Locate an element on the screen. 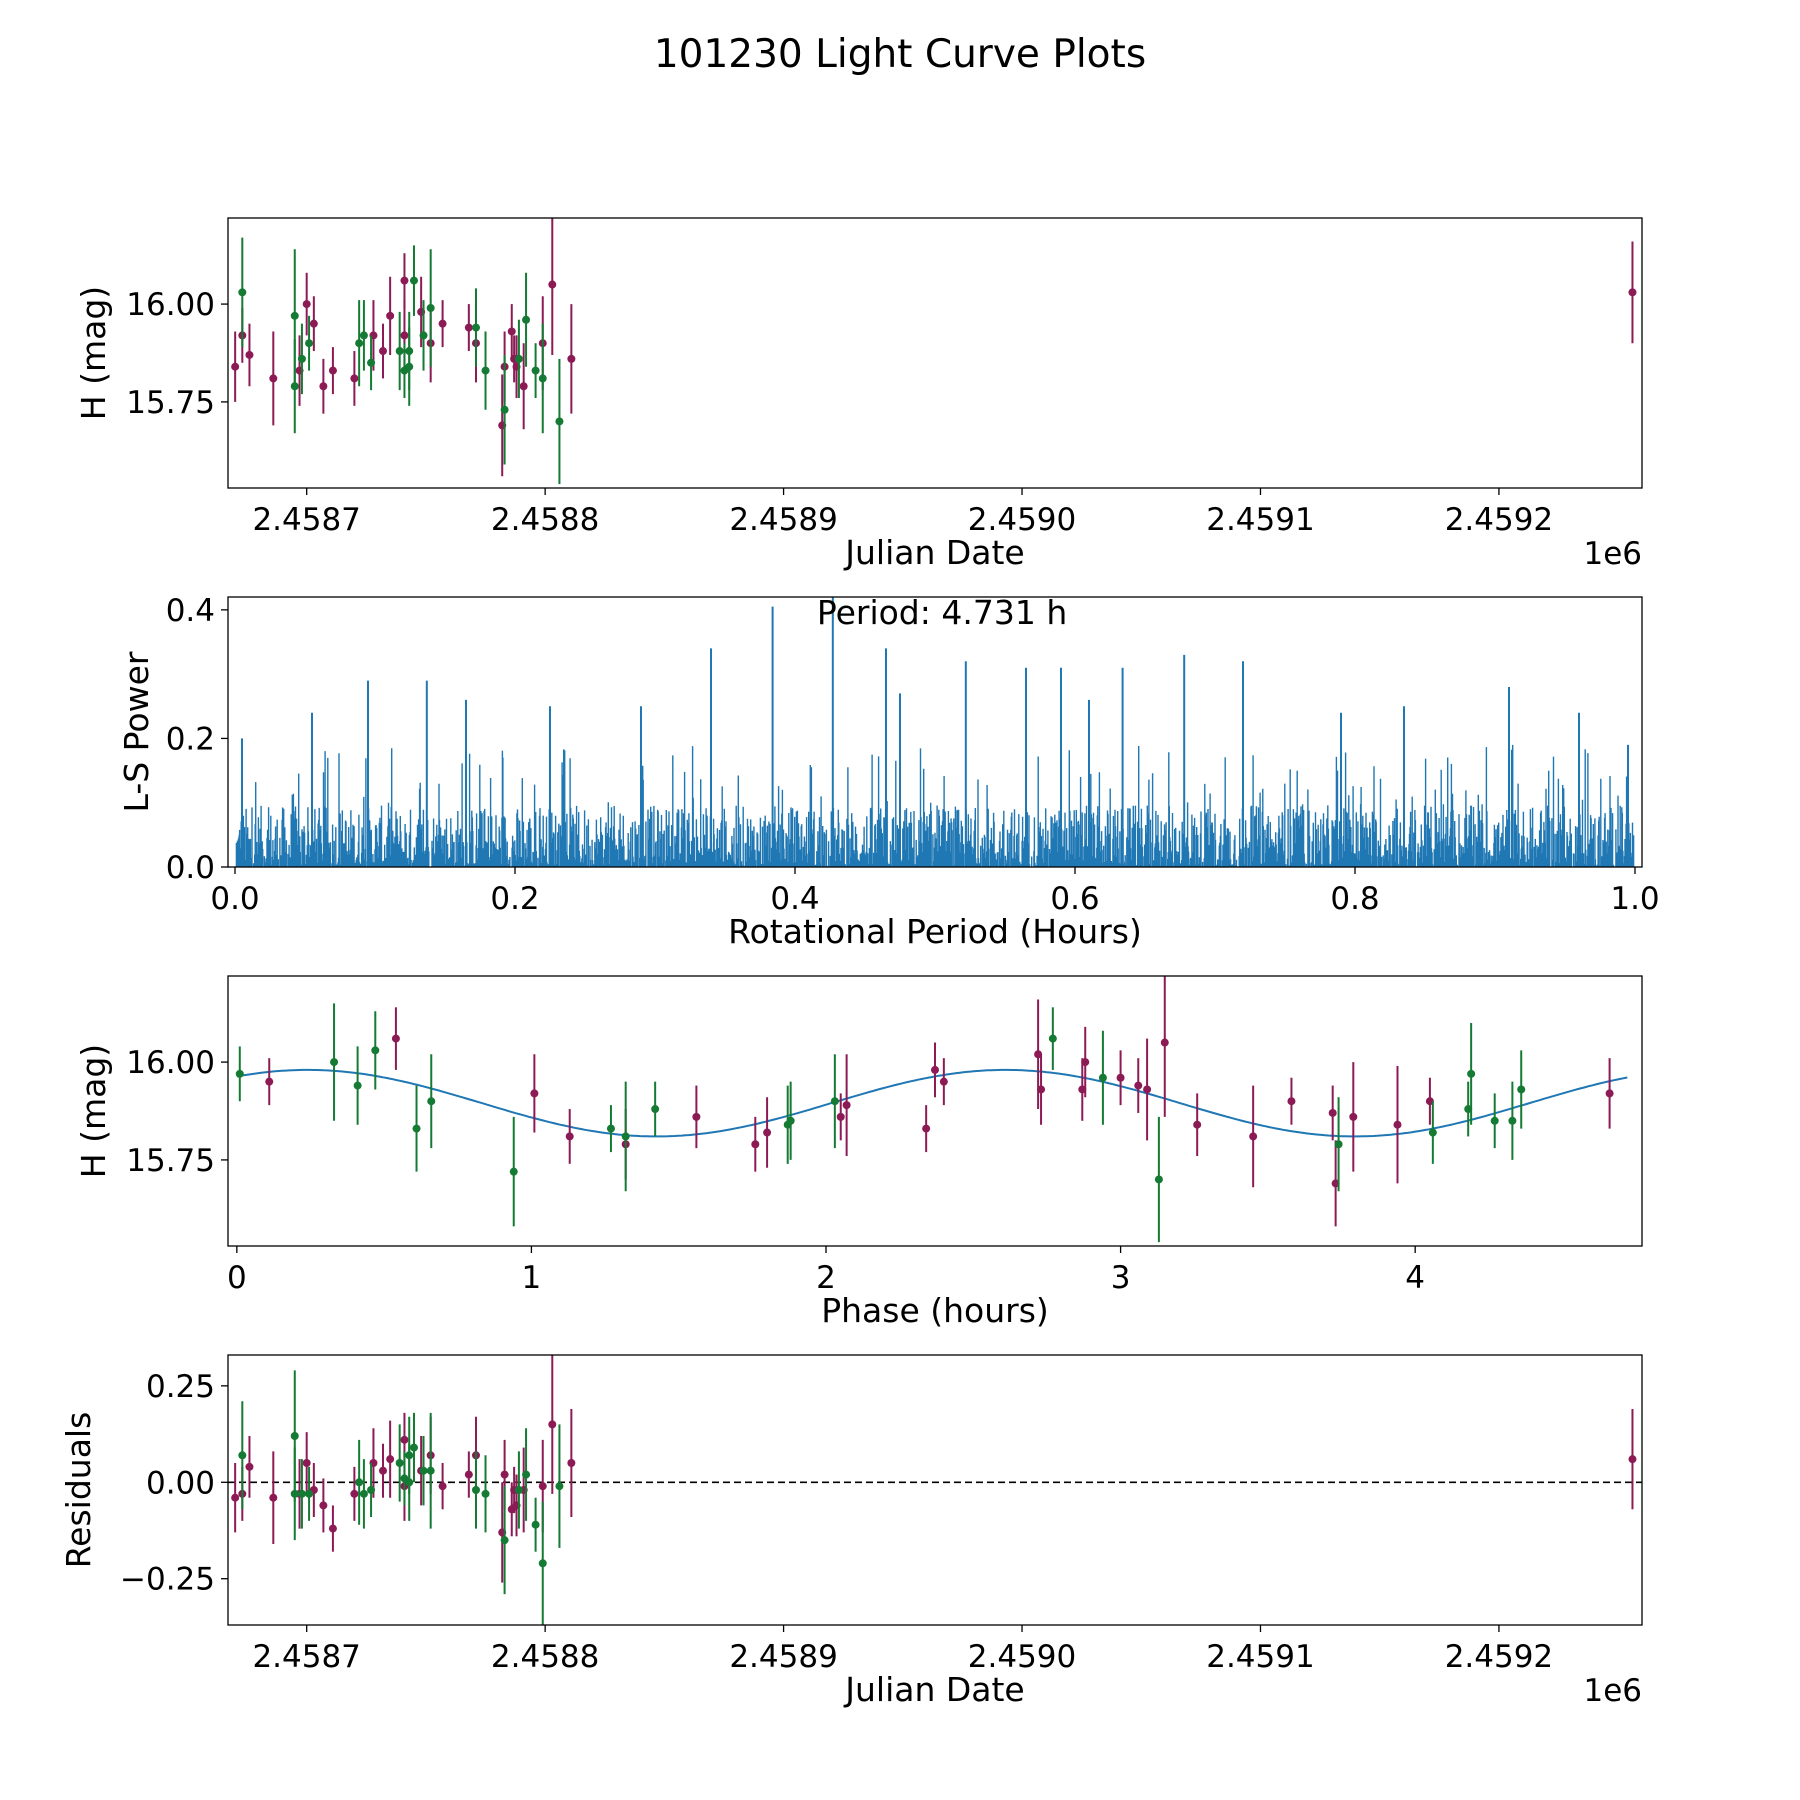 The image size is (1800, 1800). residuals-points is located at coordinates (934, 1490).